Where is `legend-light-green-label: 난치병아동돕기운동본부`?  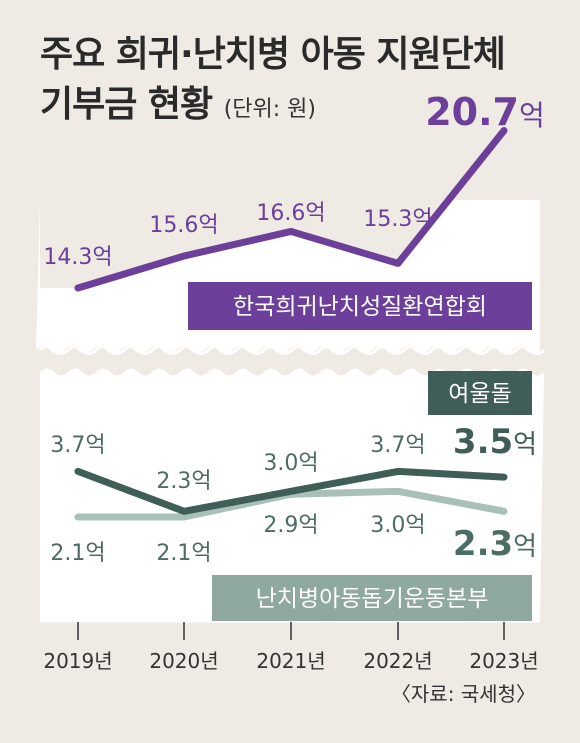 legend-light-green-label: 난치병아동돕기운동본부 is located at coordinates (372, 599).